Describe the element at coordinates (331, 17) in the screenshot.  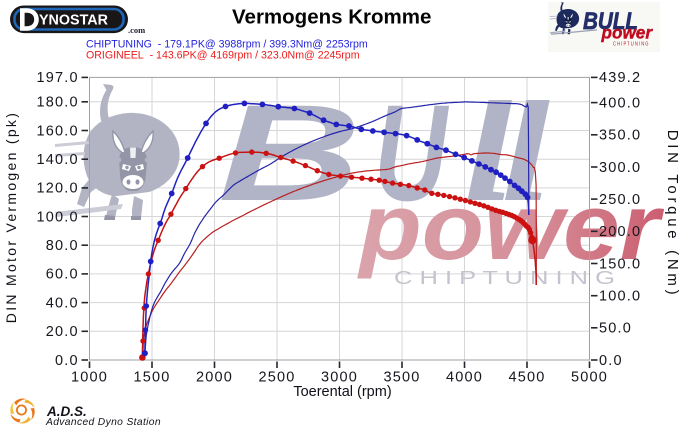
I see `svg-text: Vermogens Kromme` at that location.